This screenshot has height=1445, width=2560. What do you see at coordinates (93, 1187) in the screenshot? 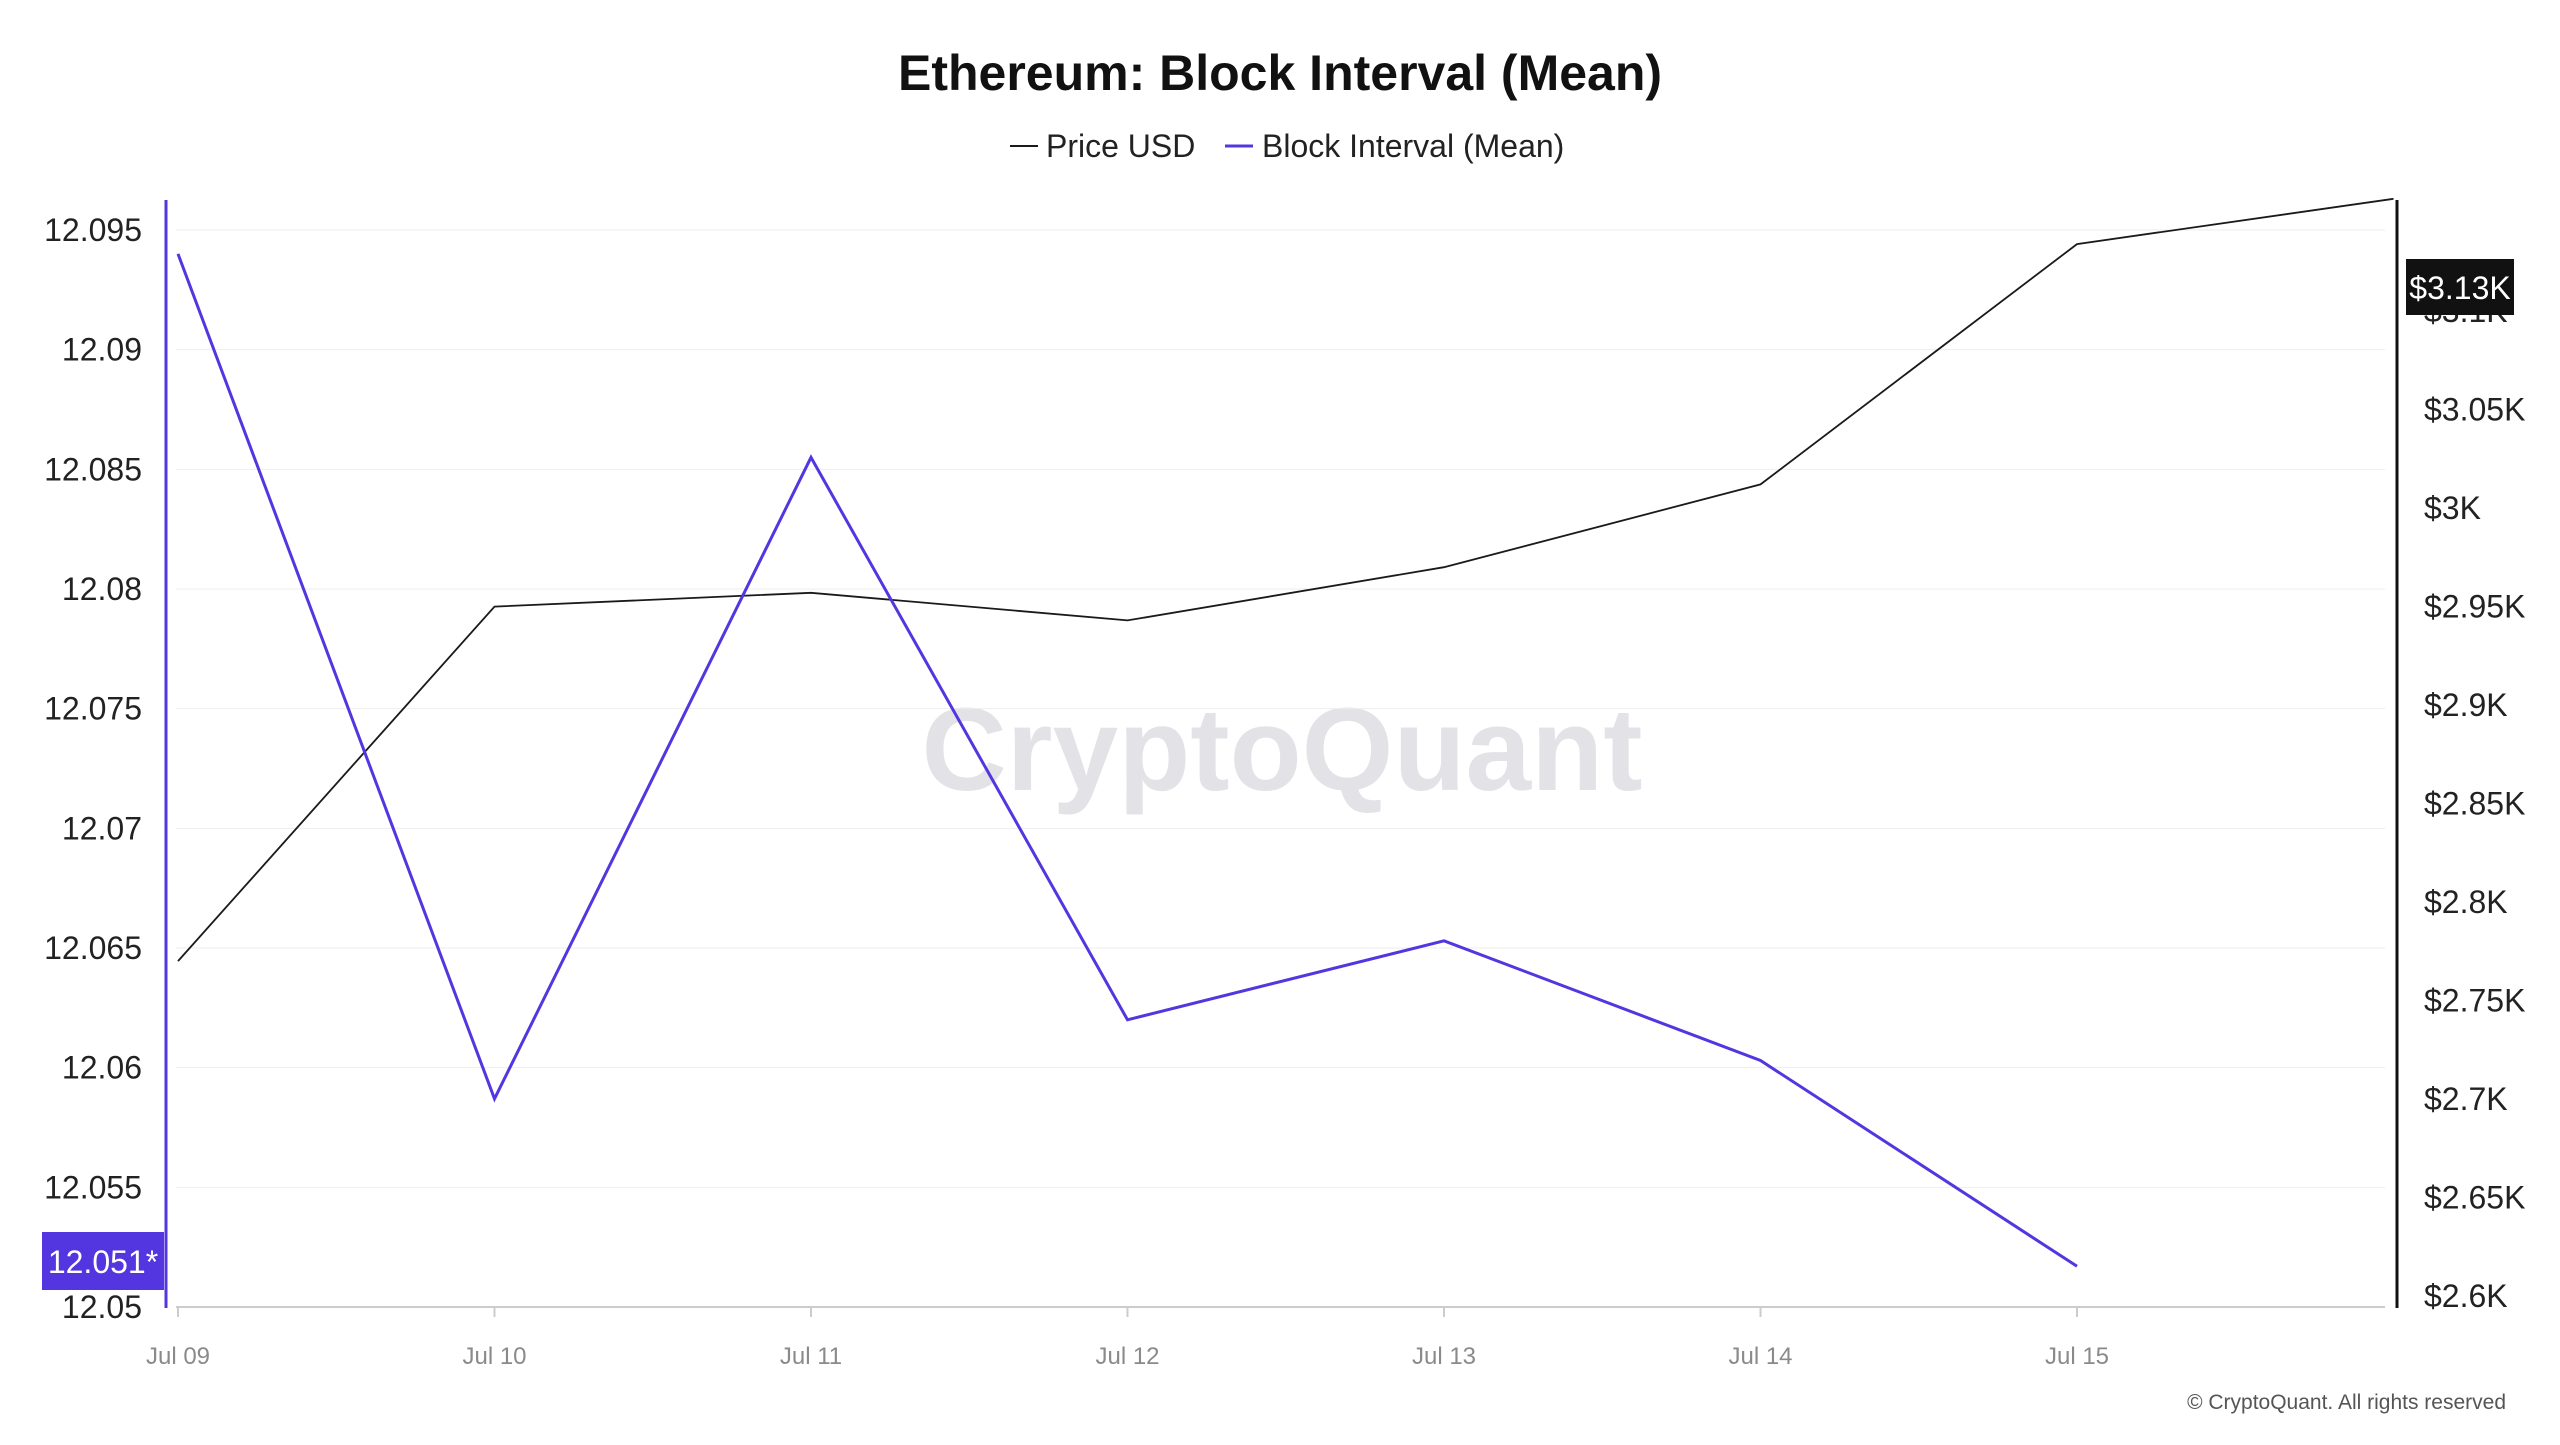
I see `left-tick-label: 12.055` at bounding box center [93, 1187].